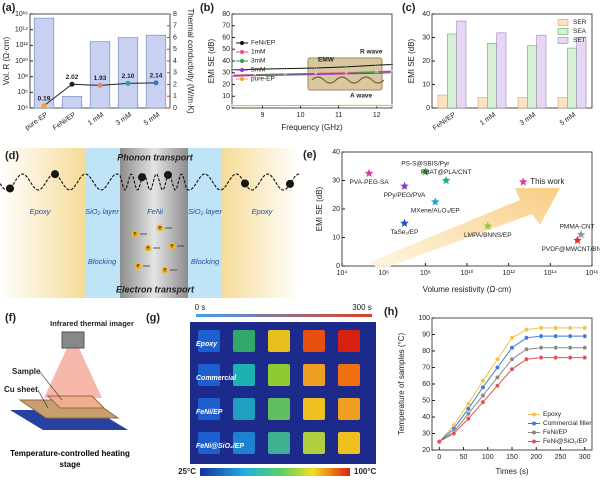 This screenshot has width=600, height=485. I want to click on y-axis-label: Vol. R (Ω·cm), so click(6, 61).